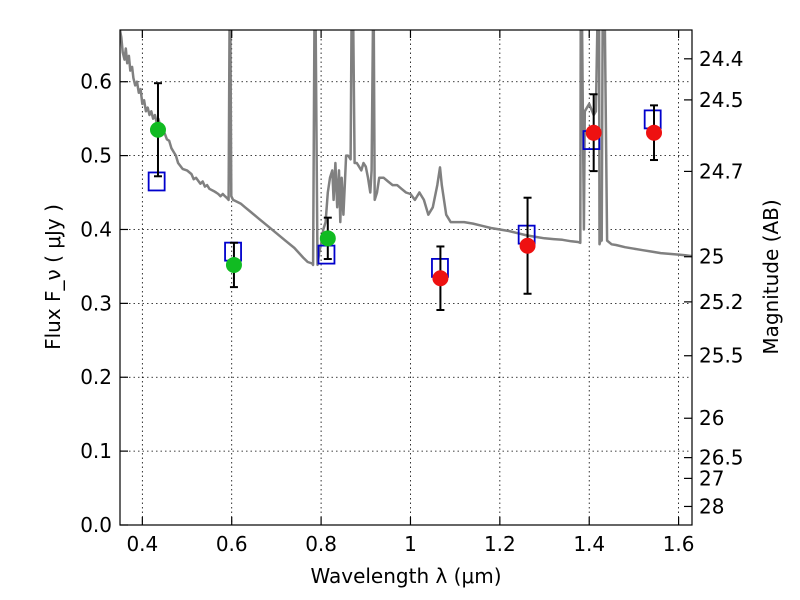 The image size is (800, 600). What do you see at coordinates (721, 59) in the screenshot?
I see `mag-tick-label: 24.4` at bounding box center [721, 59].